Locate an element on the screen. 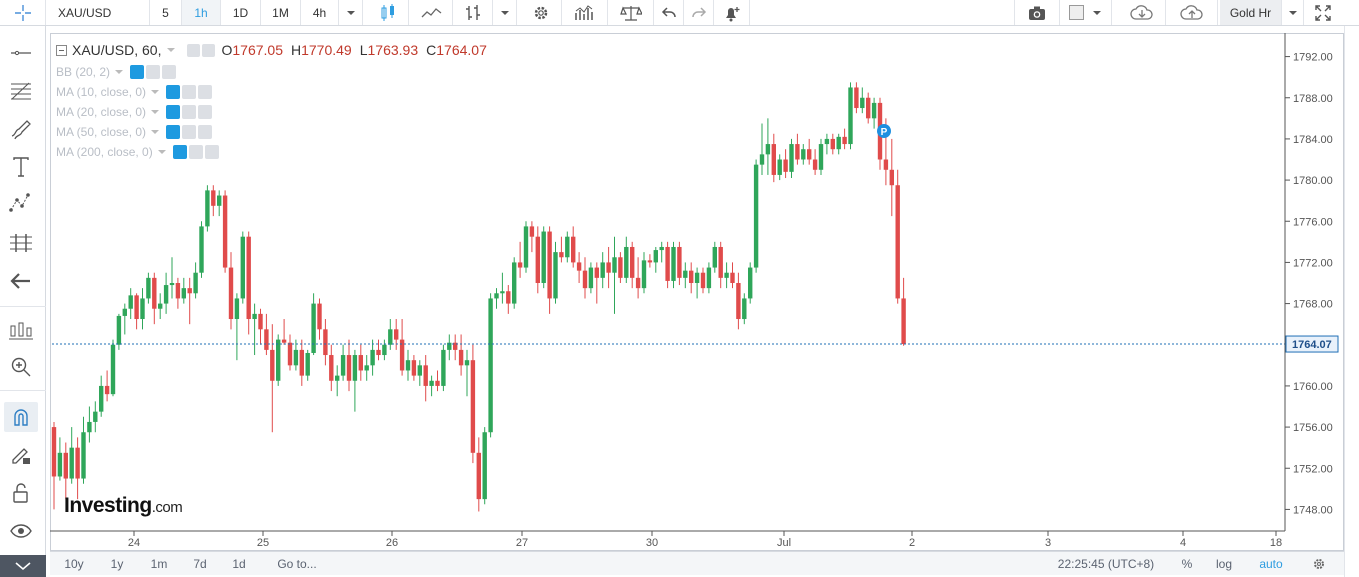 This screenshot has width=1359, height=577. interval-4h: 4h is located at coordinates (320, 12).